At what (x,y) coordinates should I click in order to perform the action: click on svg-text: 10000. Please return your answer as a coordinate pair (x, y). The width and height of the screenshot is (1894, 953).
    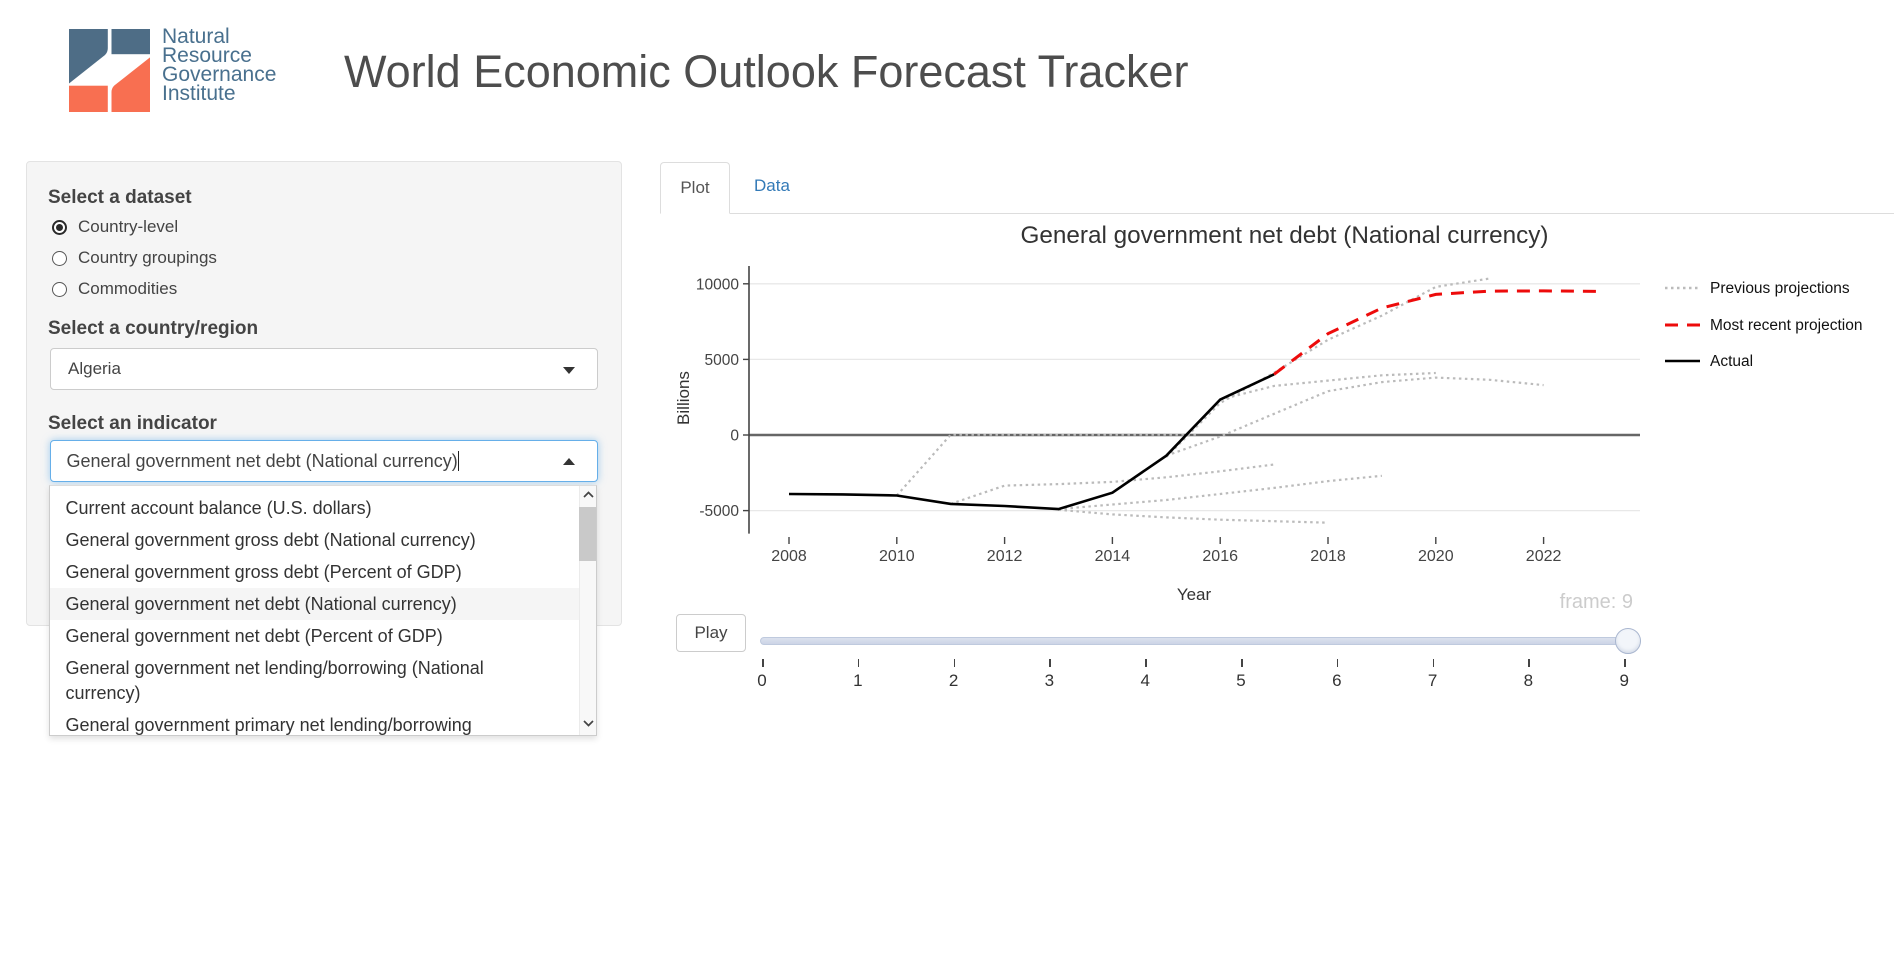
    Looking at the image, I should click on (717, 284).